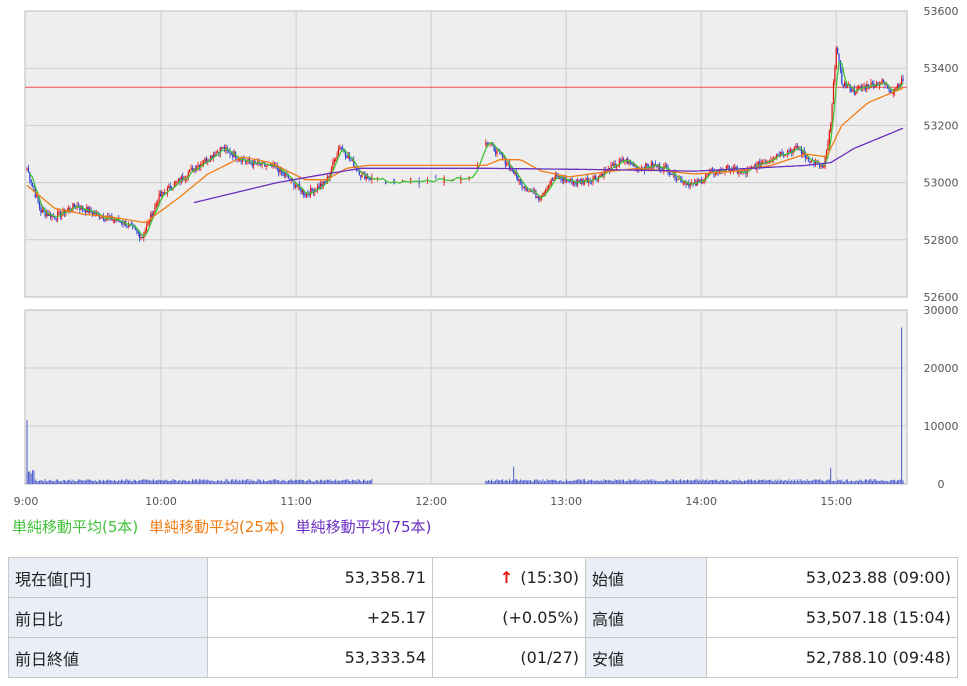 Image resolution: width=967 pixels, height=686 pixels. What do you see at coordinates (941, 125) in the screenshot?
I see `y-tick-label: 53200` at bounding box center [941, 125].